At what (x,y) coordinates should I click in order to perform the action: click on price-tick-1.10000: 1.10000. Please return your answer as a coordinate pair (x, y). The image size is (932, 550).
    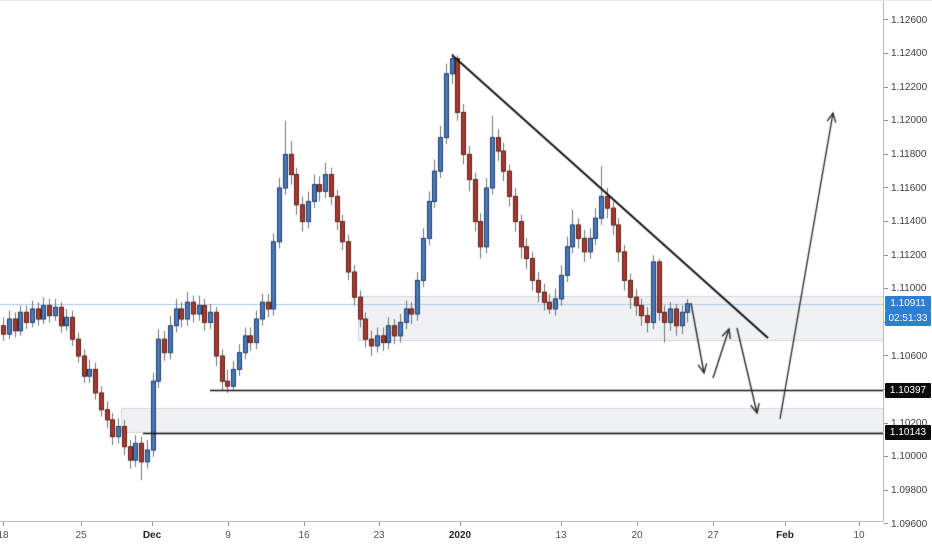
    Looking at the image, I should click on (908, 456).